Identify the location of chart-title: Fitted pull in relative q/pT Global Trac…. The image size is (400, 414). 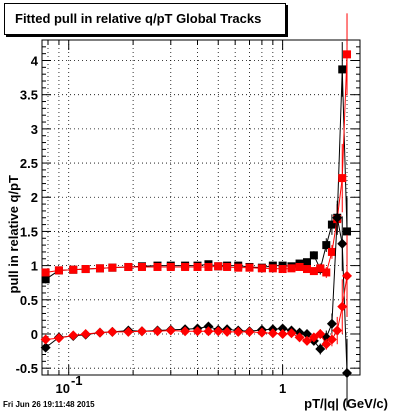
(138, 18).